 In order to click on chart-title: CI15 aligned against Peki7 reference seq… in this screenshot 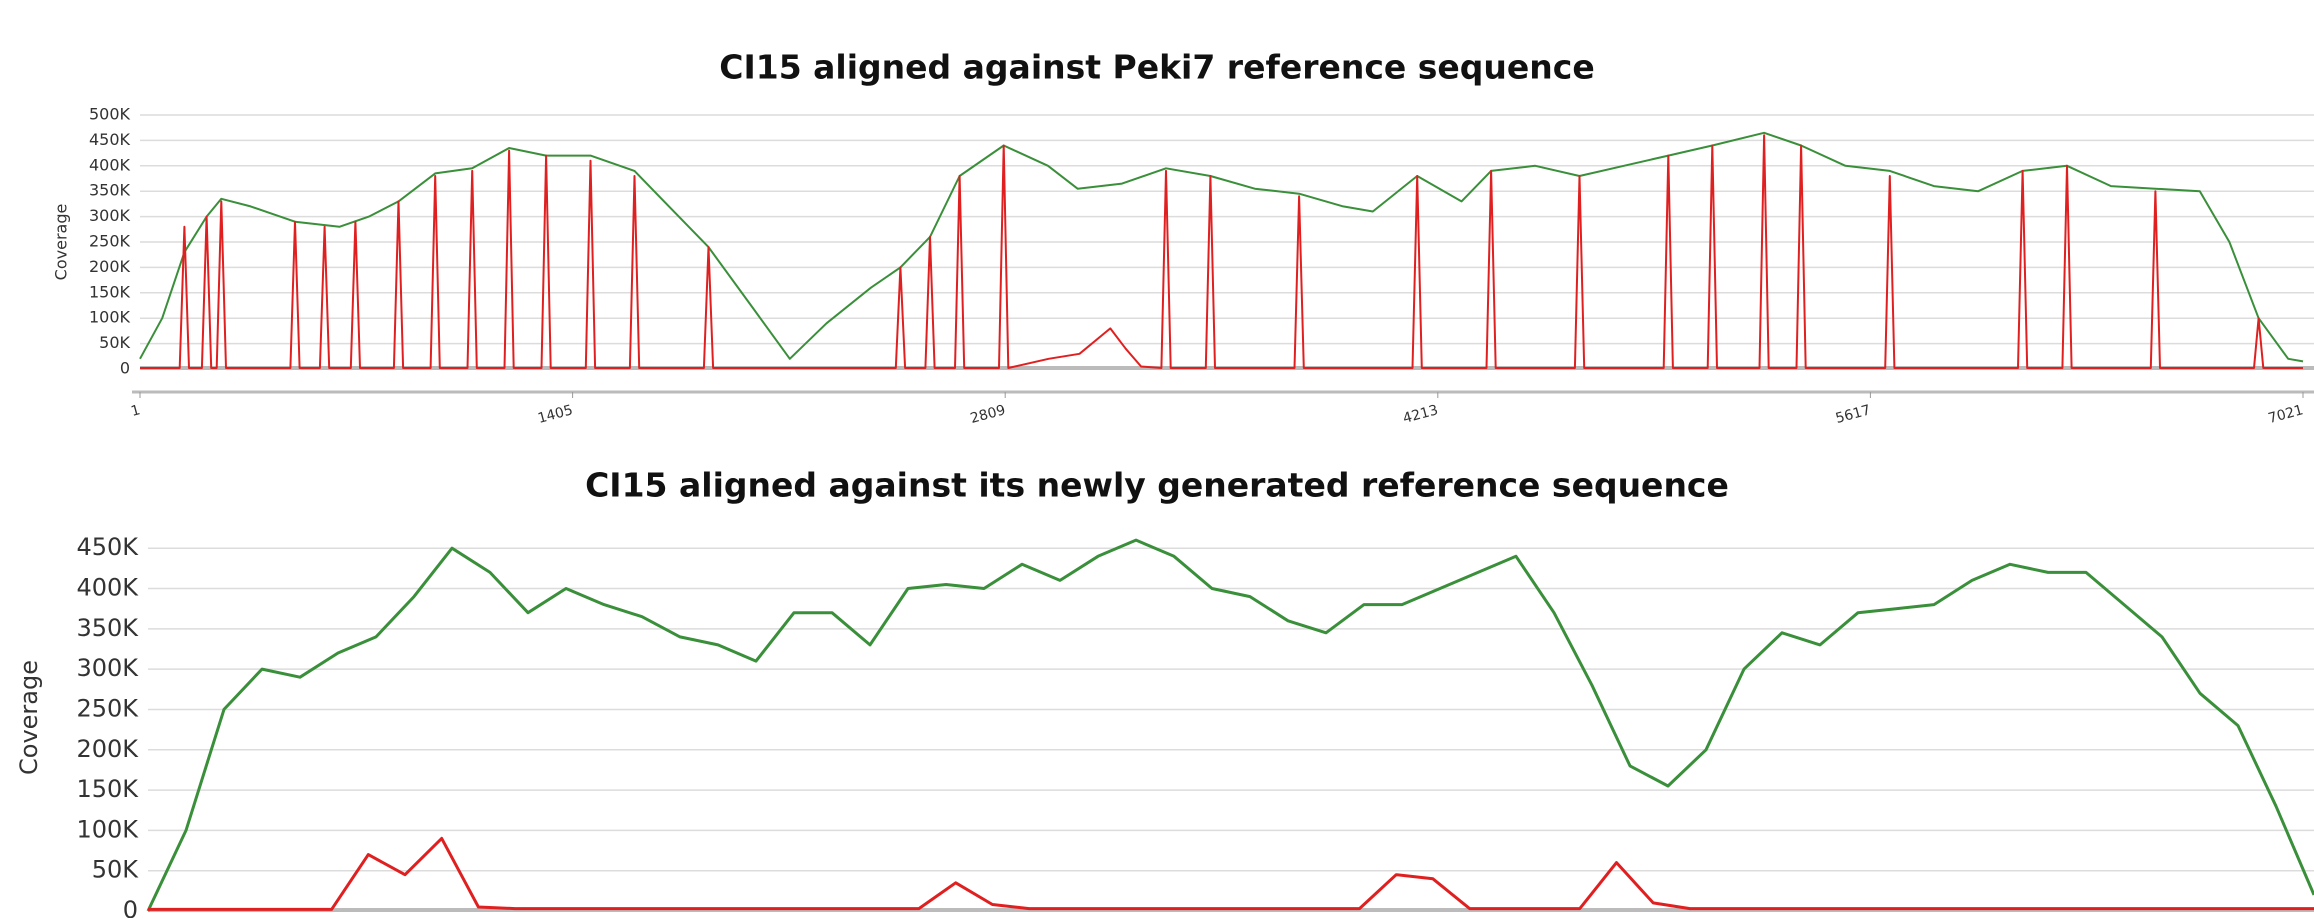, I will do `click(1156, 67)`.